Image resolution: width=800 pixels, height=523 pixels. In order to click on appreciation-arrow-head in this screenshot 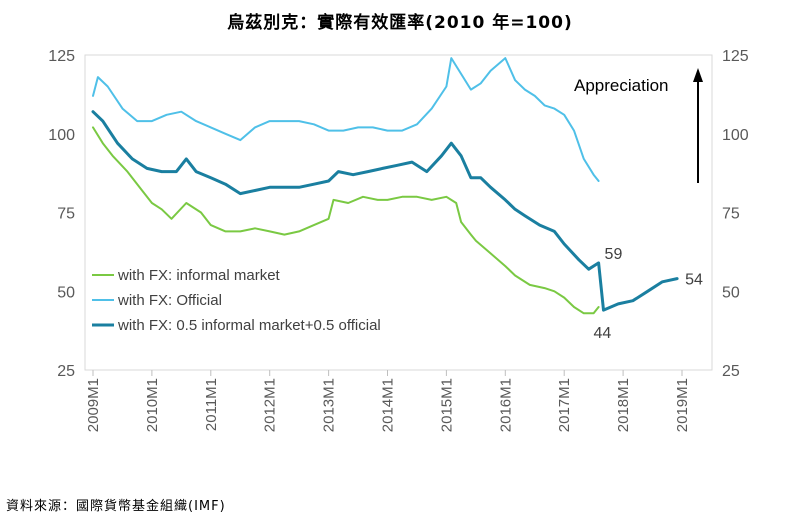, I will do `click(698, 75)`.